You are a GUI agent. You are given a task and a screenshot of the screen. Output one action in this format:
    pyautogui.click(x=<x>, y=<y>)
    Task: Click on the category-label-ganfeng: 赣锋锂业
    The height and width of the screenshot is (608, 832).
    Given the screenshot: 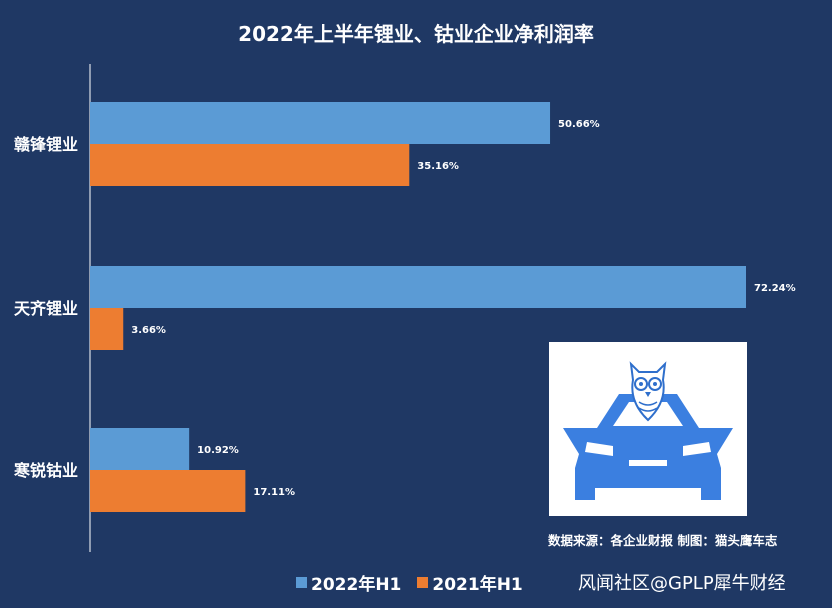 What is the action you would take?
    pyautogui.click(x=46, y=144)
    